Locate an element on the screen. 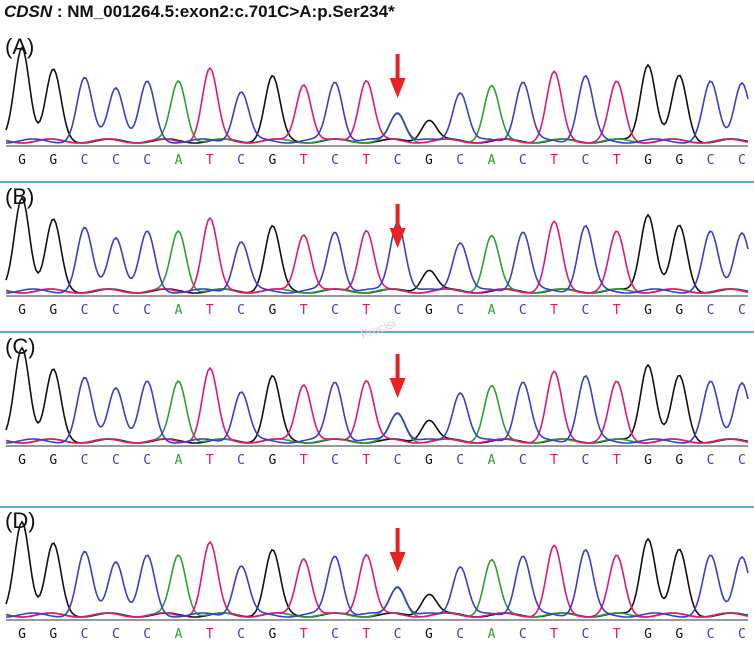 The height and width of the screenshot is (665, 754). panel-label: (C) is located at coordinates (20, 346).